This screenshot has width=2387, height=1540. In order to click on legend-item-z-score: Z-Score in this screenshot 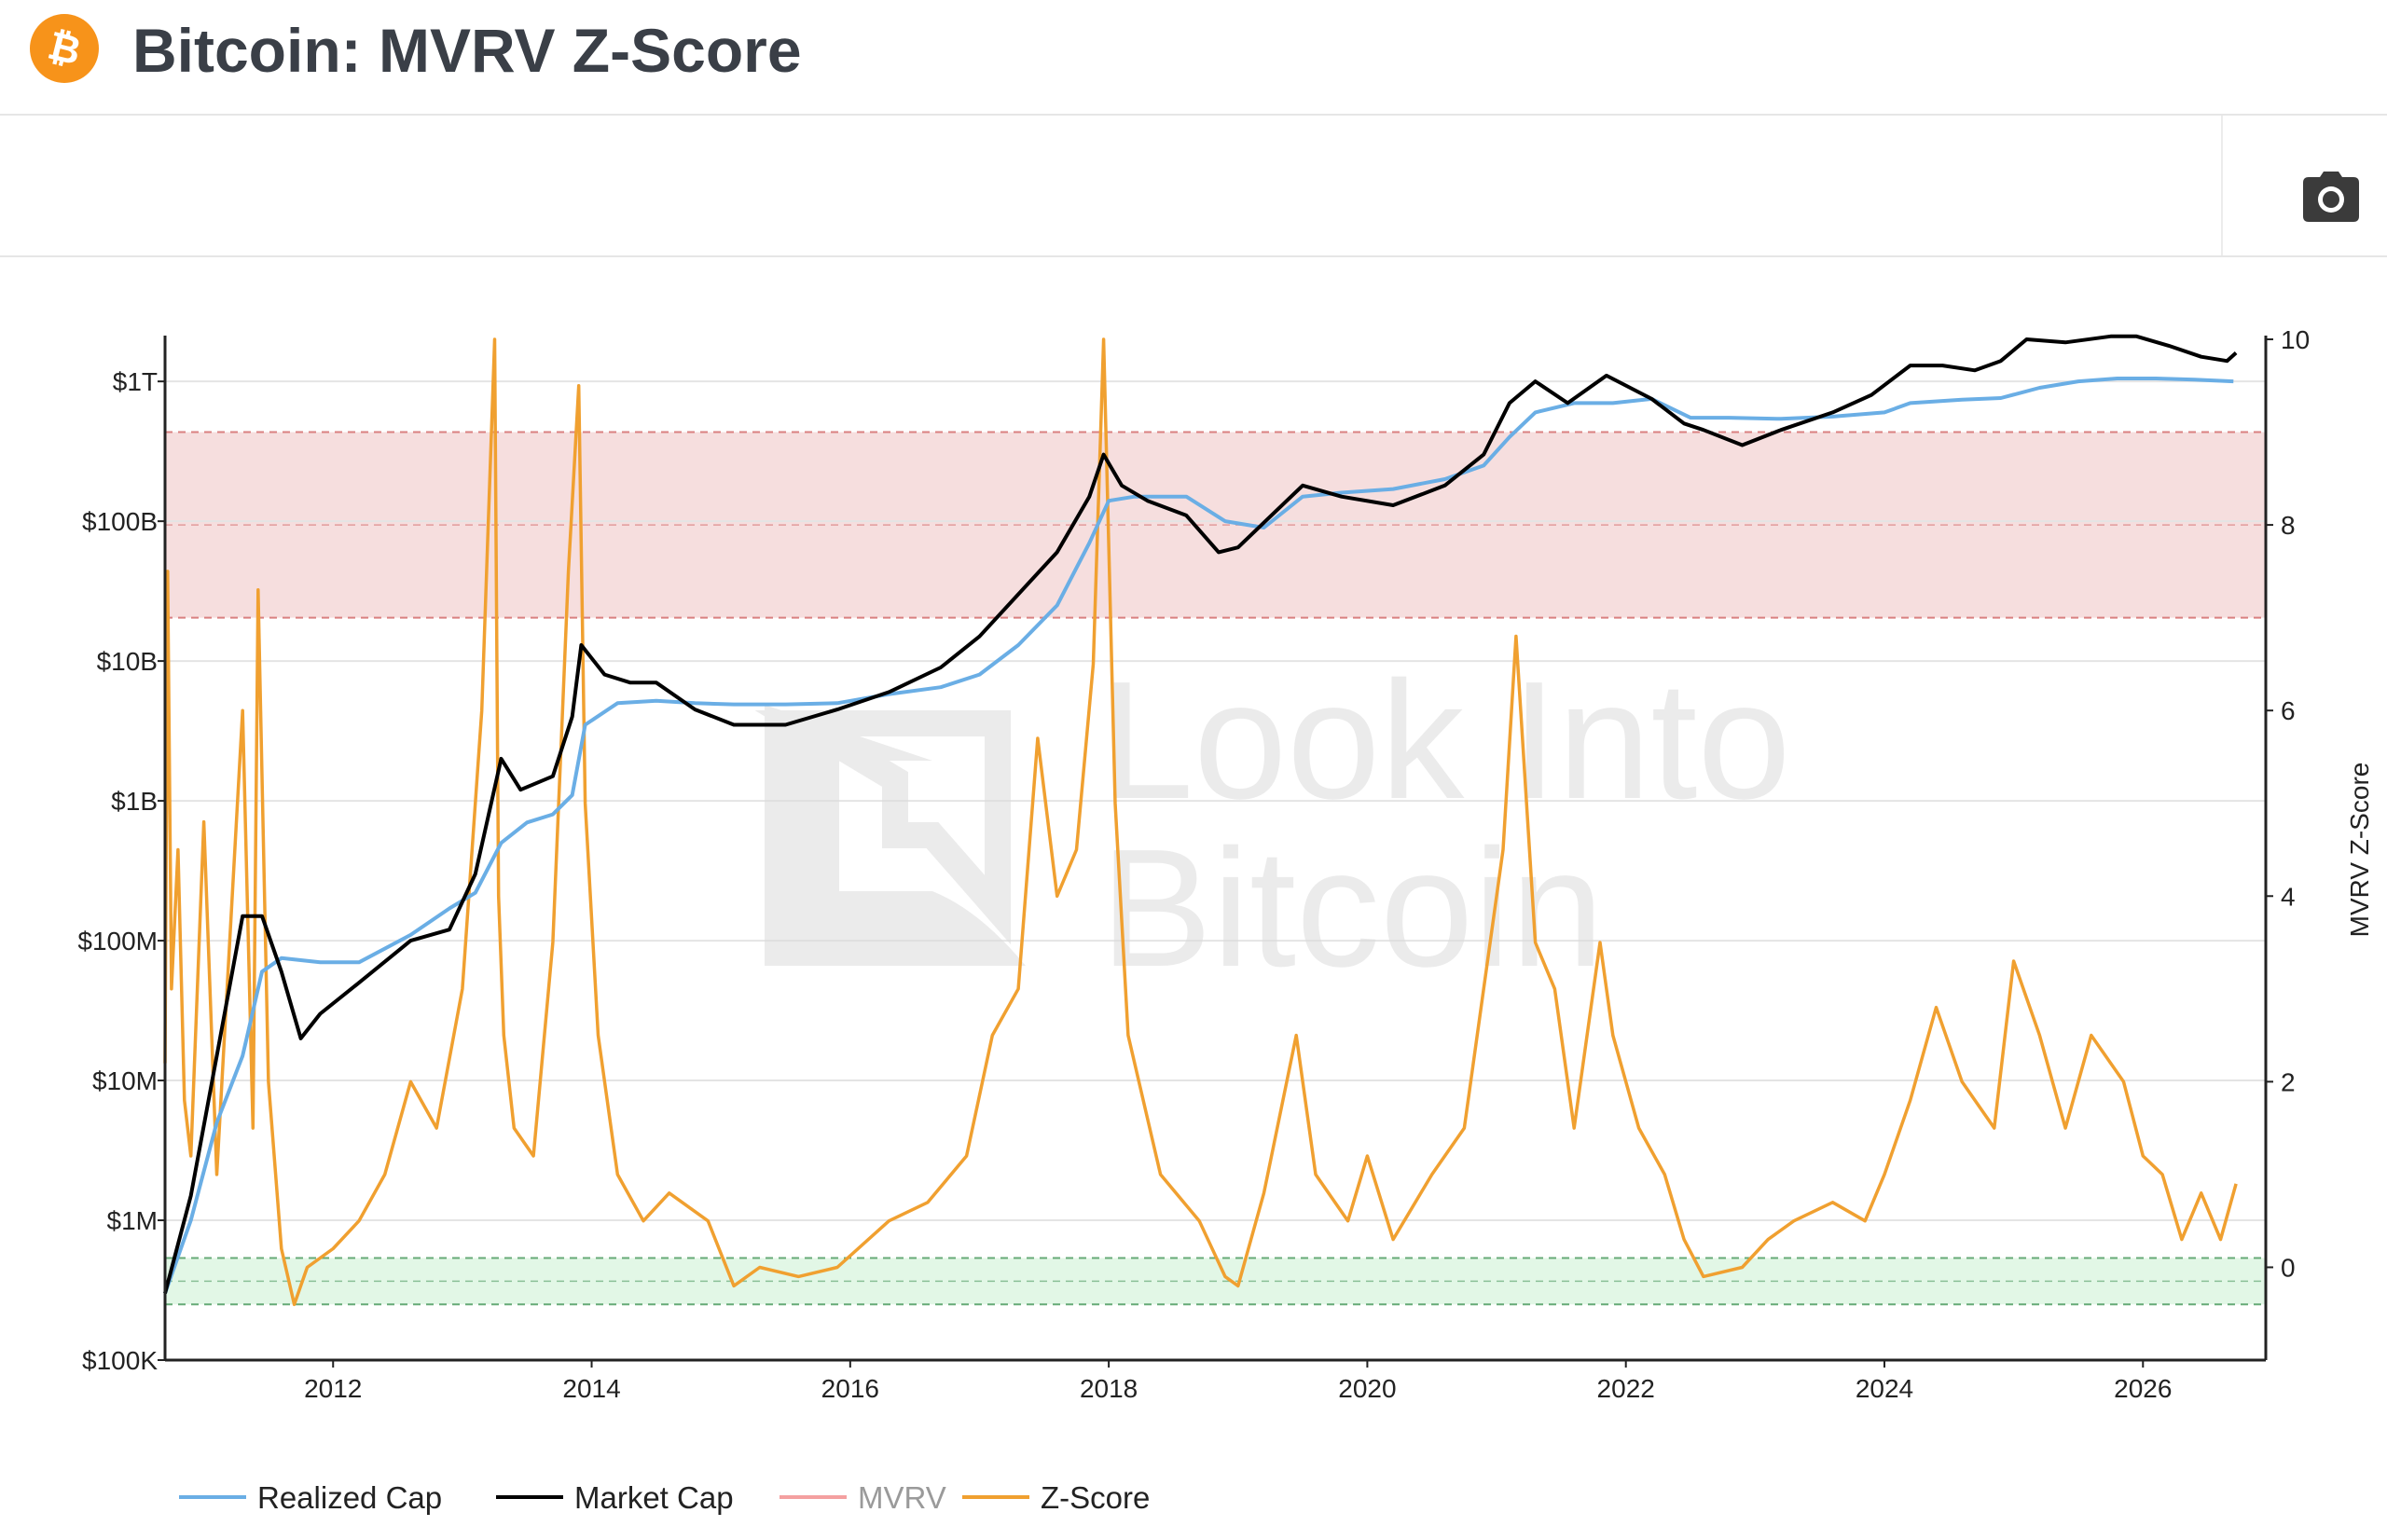, I will do `click(1056, 1497)`.